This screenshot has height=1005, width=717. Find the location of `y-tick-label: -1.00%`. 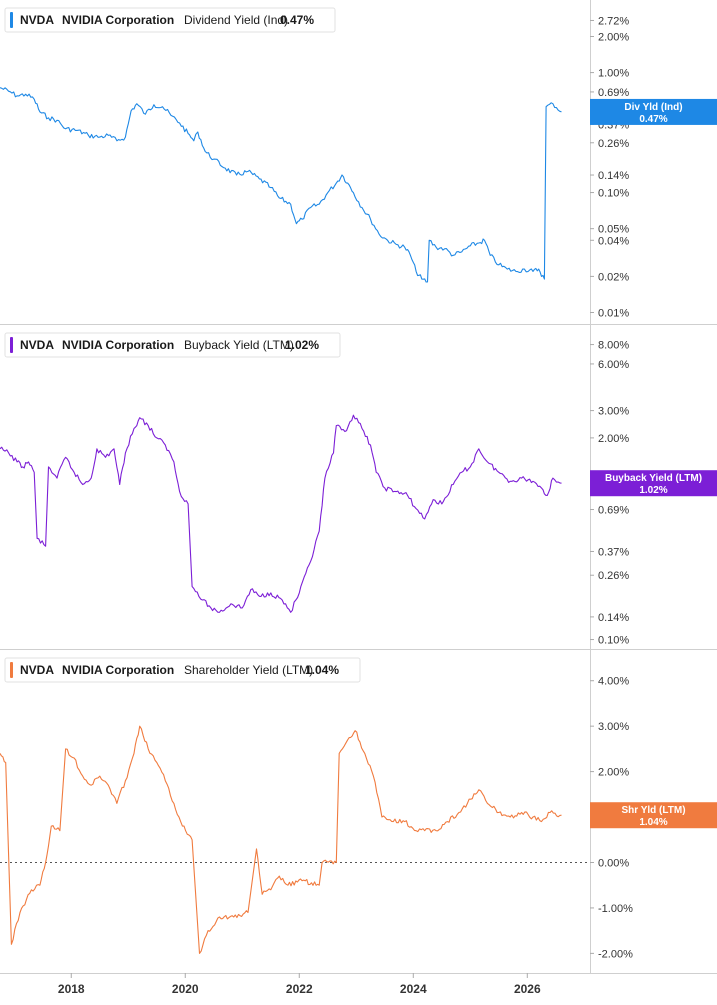

y-tick-label: -1.00% is located at coordinates (615, 909).